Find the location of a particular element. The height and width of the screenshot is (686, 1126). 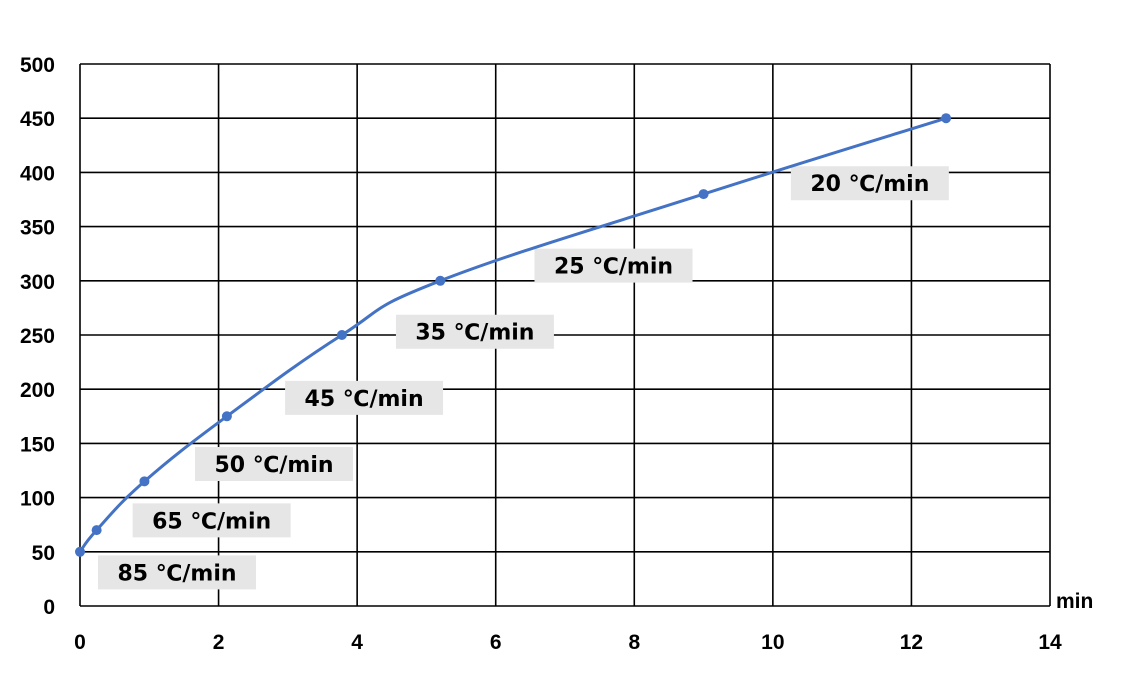

rate-label-text: 45 ℃/min is located at coordinates (364, 399).